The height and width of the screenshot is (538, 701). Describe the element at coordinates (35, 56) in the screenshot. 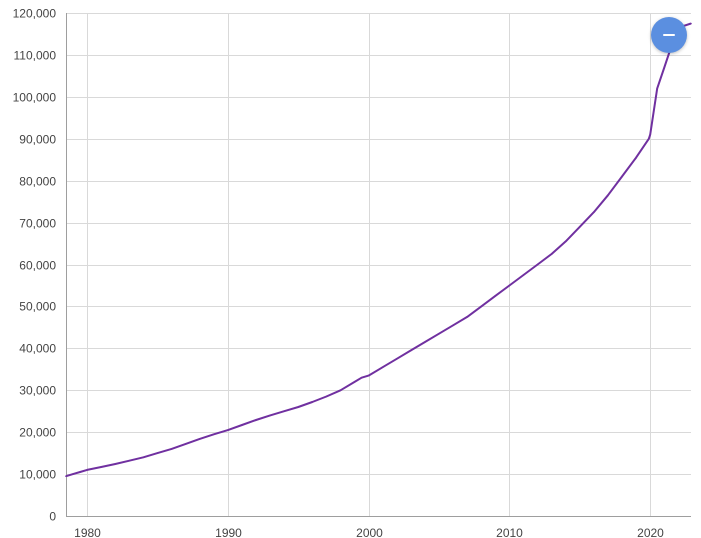

I see `y-tick-label: 110,000` at that location.